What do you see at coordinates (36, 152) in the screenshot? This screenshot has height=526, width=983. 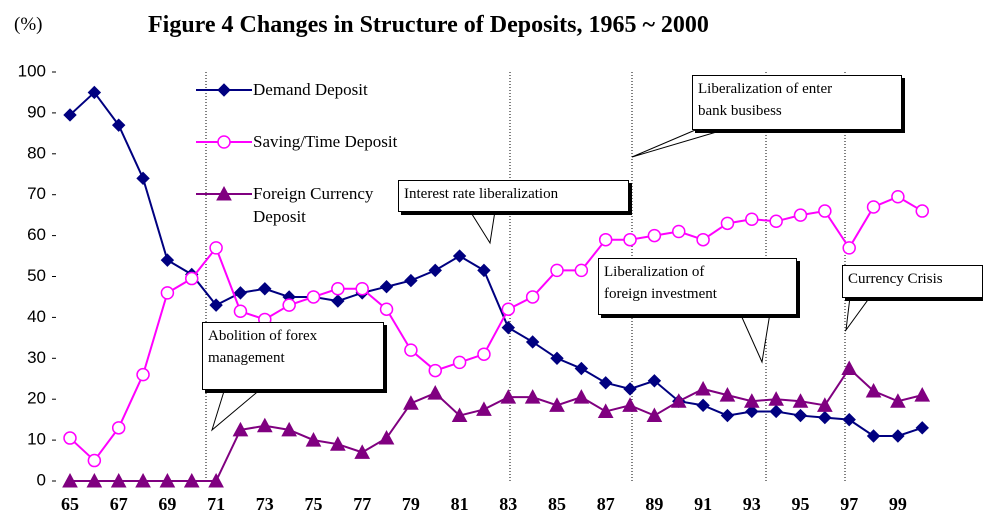 I see `y-tick-label: 80` at bounding box center [36, 152].